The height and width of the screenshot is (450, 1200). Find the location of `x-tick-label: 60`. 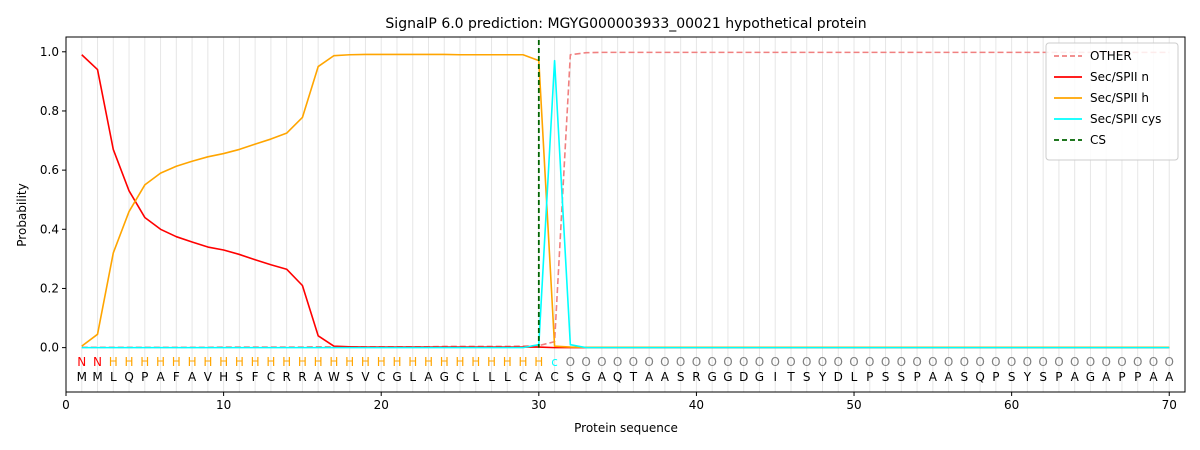

x-tick-label: 60 is located at coordinates (1011, 405).